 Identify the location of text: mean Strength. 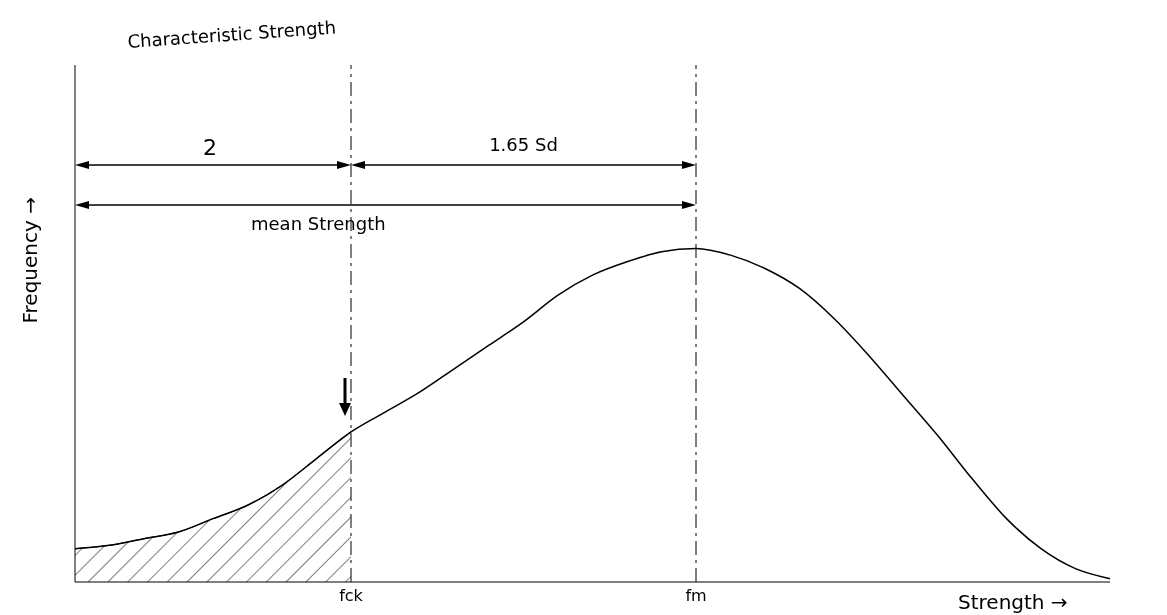
(318, 223).